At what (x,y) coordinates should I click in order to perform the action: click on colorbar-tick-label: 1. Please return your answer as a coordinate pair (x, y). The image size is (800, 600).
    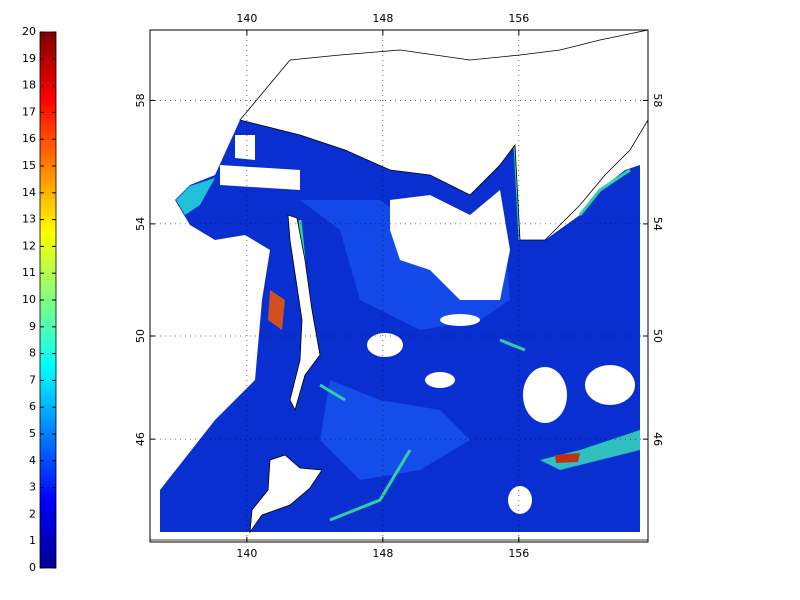
    Looking at the image, I should click on (32, 540).